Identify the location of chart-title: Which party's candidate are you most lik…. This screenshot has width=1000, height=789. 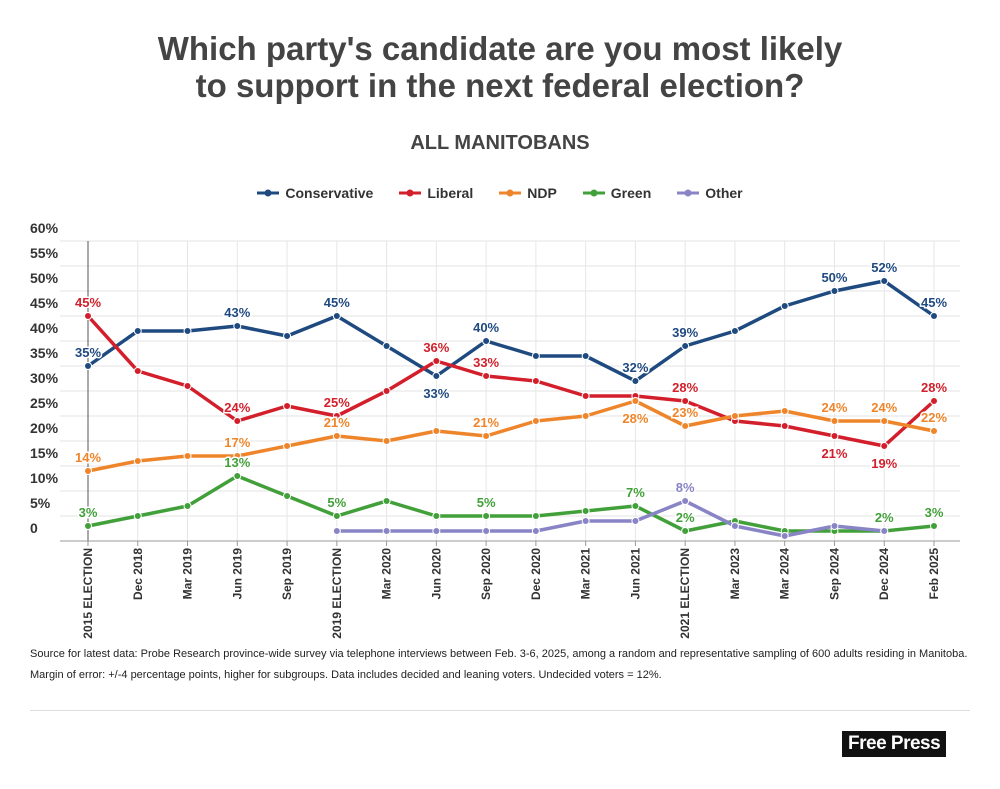
(500, 67).